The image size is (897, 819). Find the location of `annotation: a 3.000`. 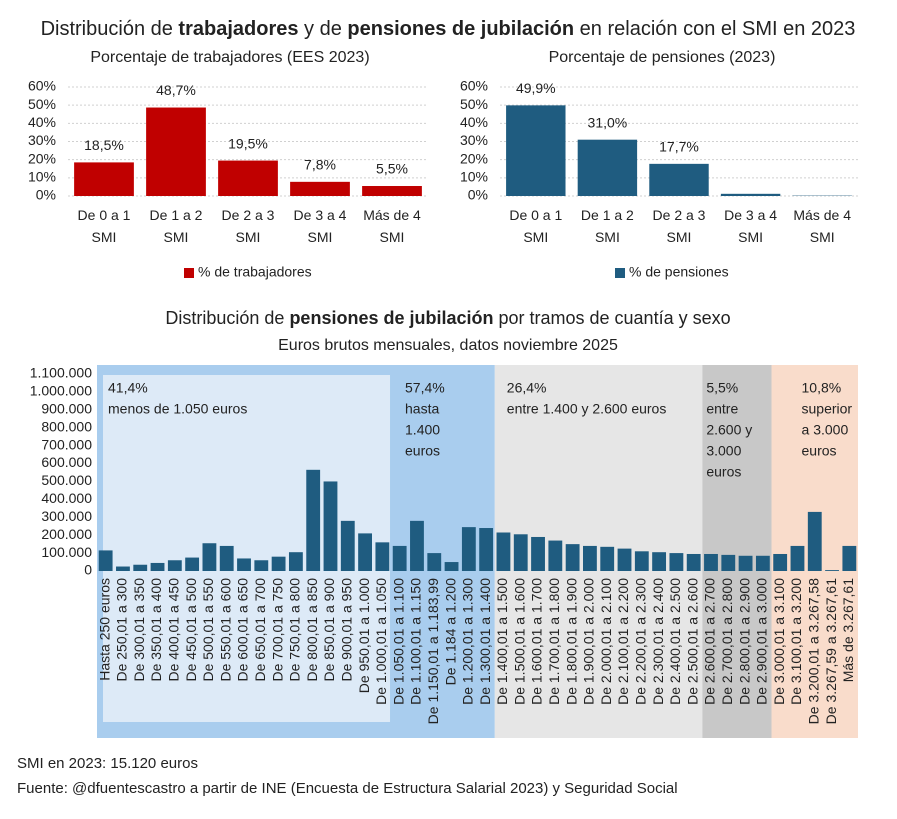

annotation: a 3.000 is located at coordinates (825, 430).